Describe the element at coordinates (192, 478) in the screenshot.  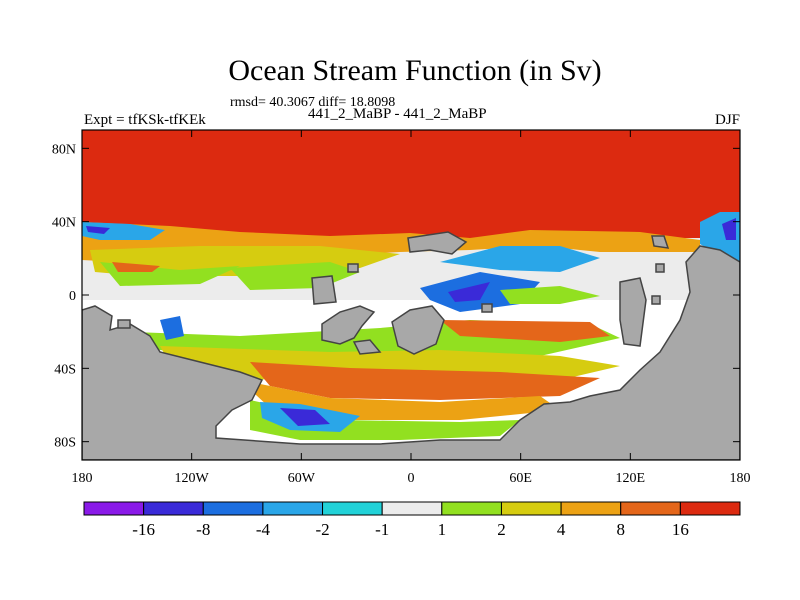
I see `x-tick-label: 120W` at that location.